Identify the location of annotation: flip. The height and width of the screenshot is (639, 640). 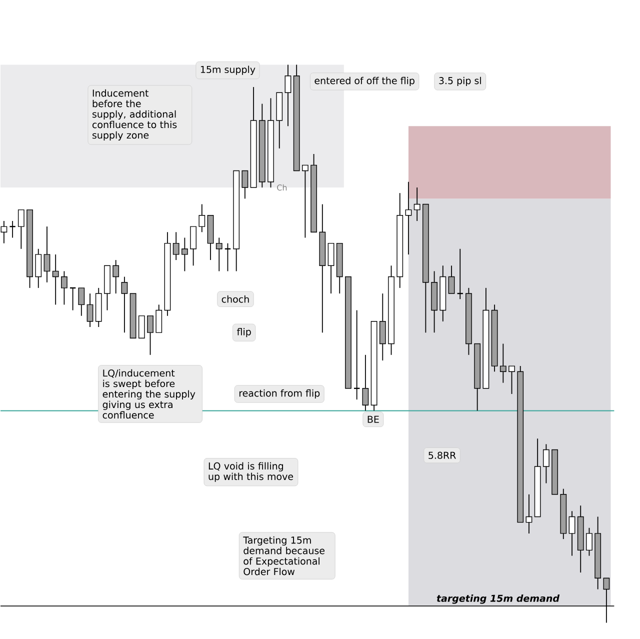
(243, 332).